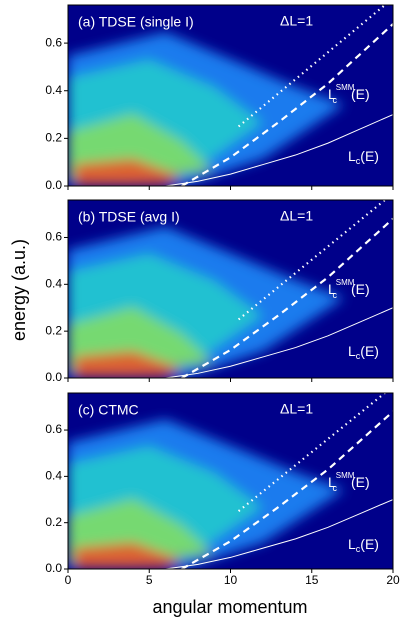 The height and width of the screenshot is (623, 400). Describe the element at coordinates (68, 580) in the screenshot. I see `x-tick-label: 0` at that location.